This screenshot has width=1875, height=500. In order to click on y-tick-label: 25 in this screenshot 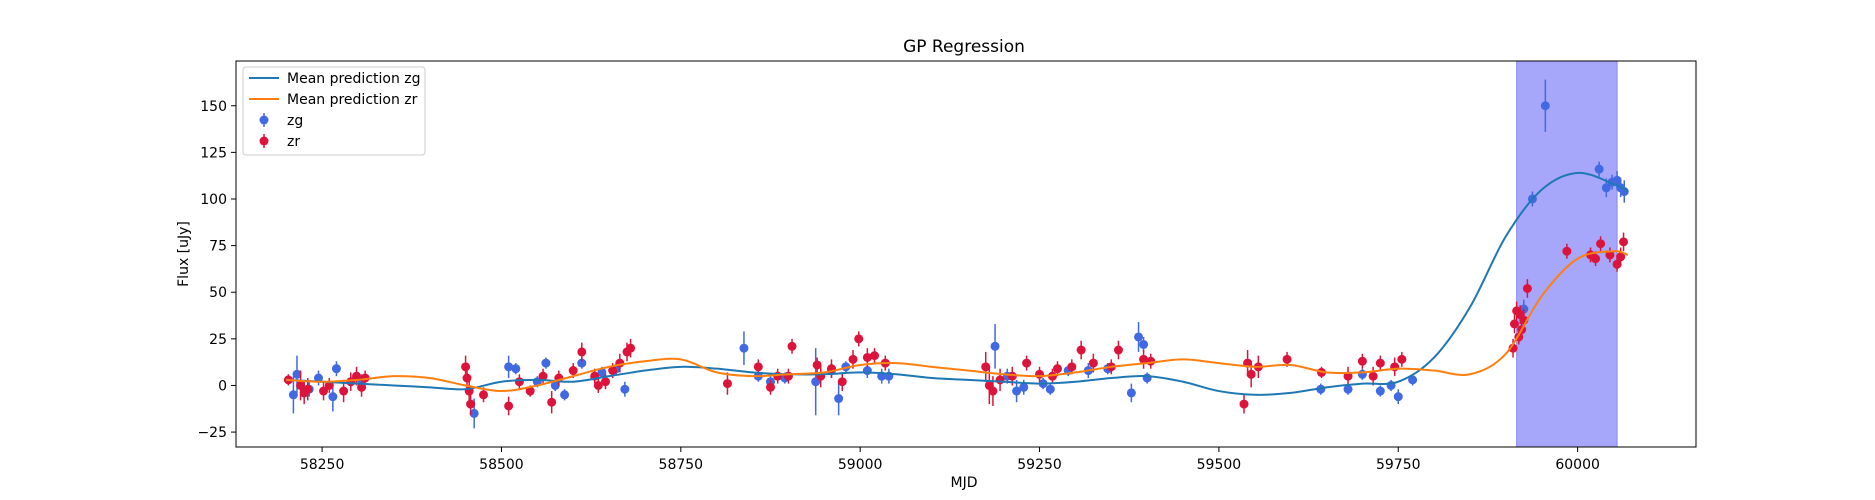, I will do `click(218, 340)`.